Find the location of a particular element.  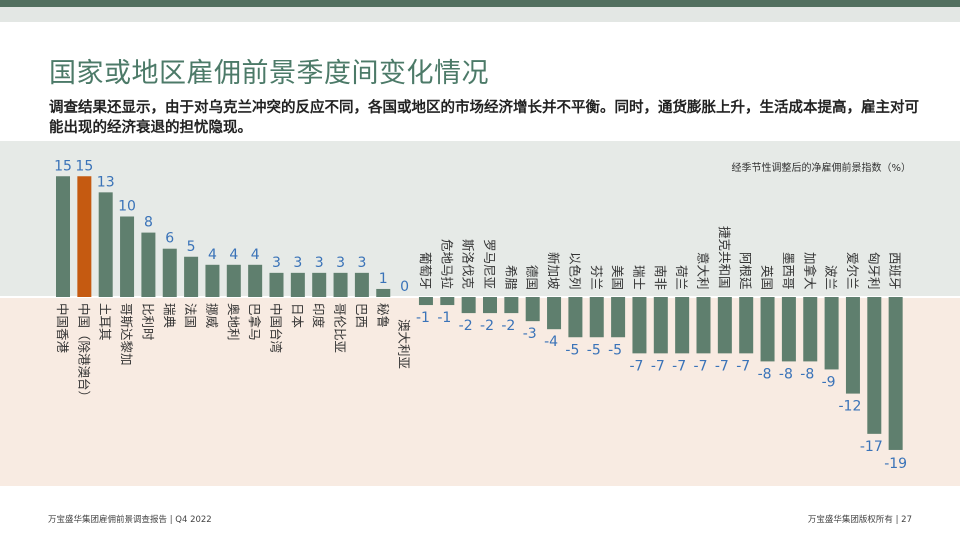

category-label: 哥斯达黎加 is located at coordinates (126, 334).